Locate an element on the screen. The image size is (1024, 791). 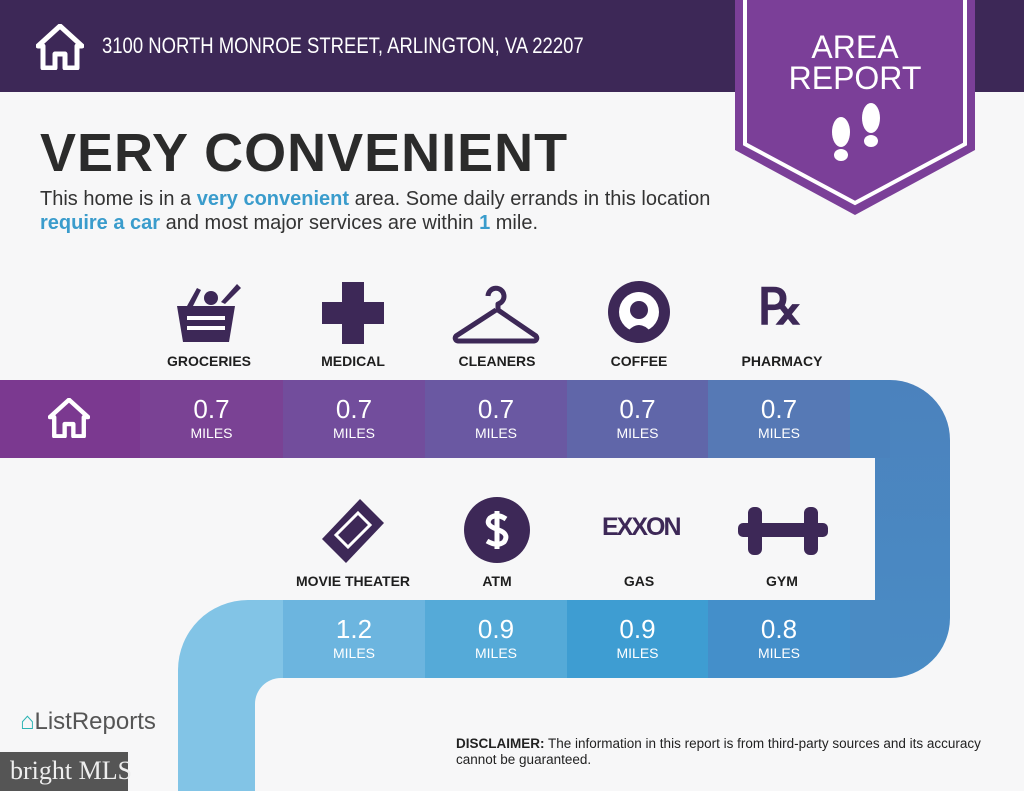
distance-atm: 0.9 MILES is located at coordinates (496, 639).